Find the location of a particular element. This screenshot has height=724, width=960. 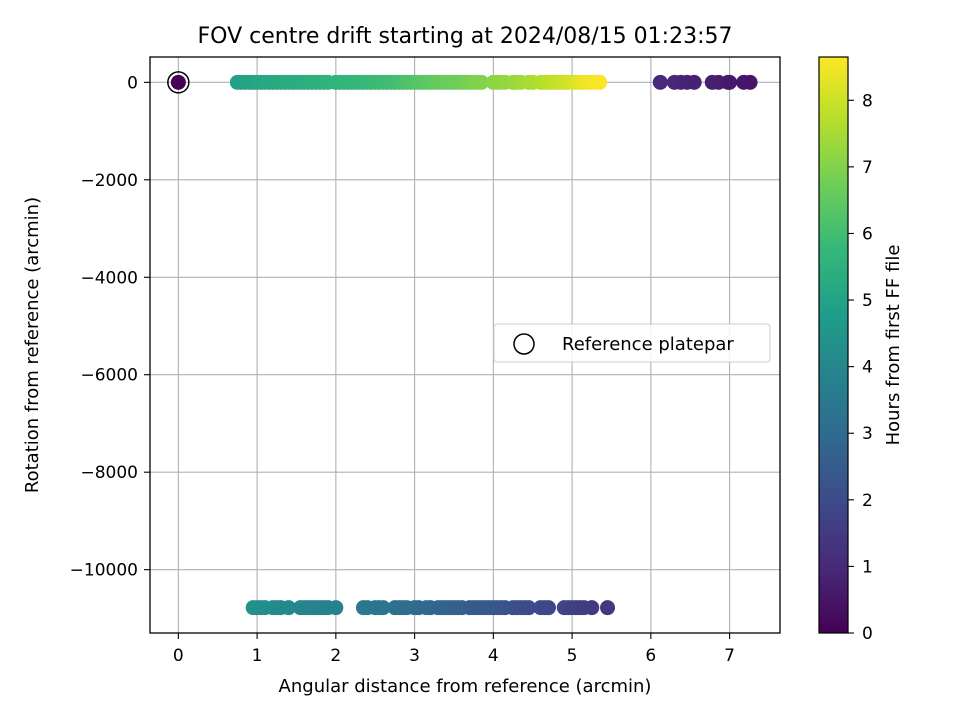

colorbar-ticks: 0 1 2 3 4 5 6 7 8 is located at coordinates (860, 367).